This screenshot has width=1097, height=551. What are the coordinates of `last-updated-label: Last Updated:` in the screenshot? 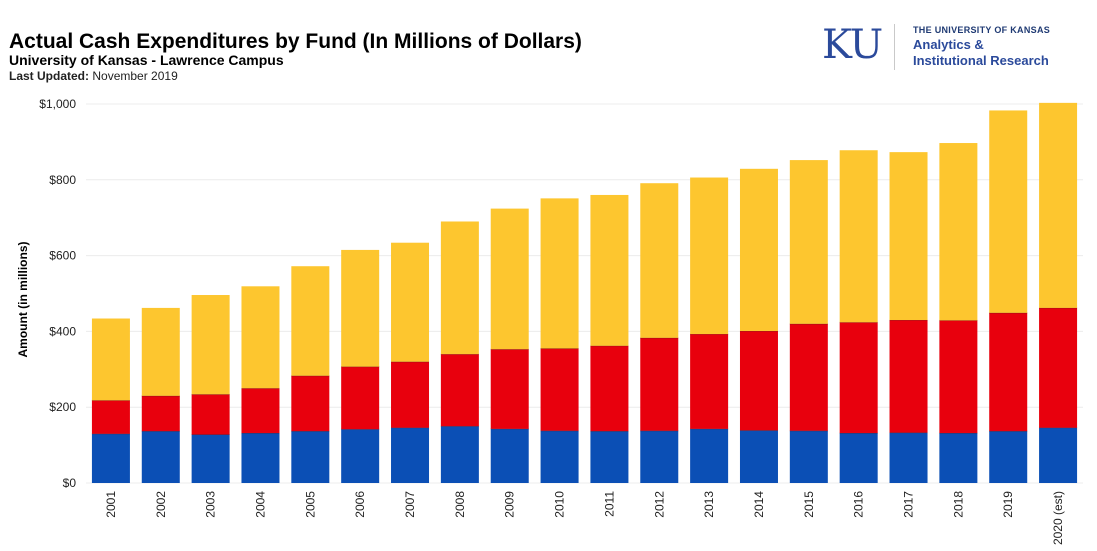 It's located at (49, 76).